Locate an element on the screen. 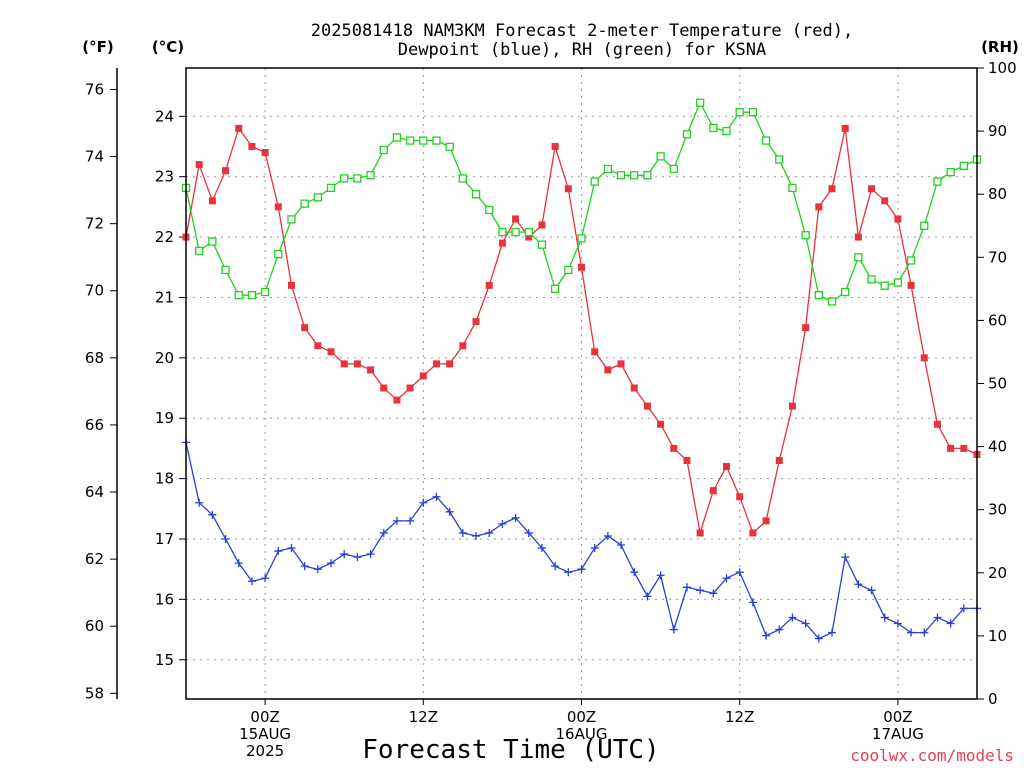 The width and height of the screenshot is (1024, 768). fahrenheit-tick-label: 64 is located at coordinates (94, 492).